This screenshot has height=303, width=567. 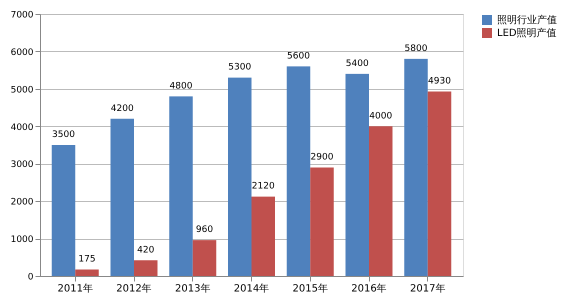 I want to click on y-tick-label: 4000, so click(x=22, y=127).